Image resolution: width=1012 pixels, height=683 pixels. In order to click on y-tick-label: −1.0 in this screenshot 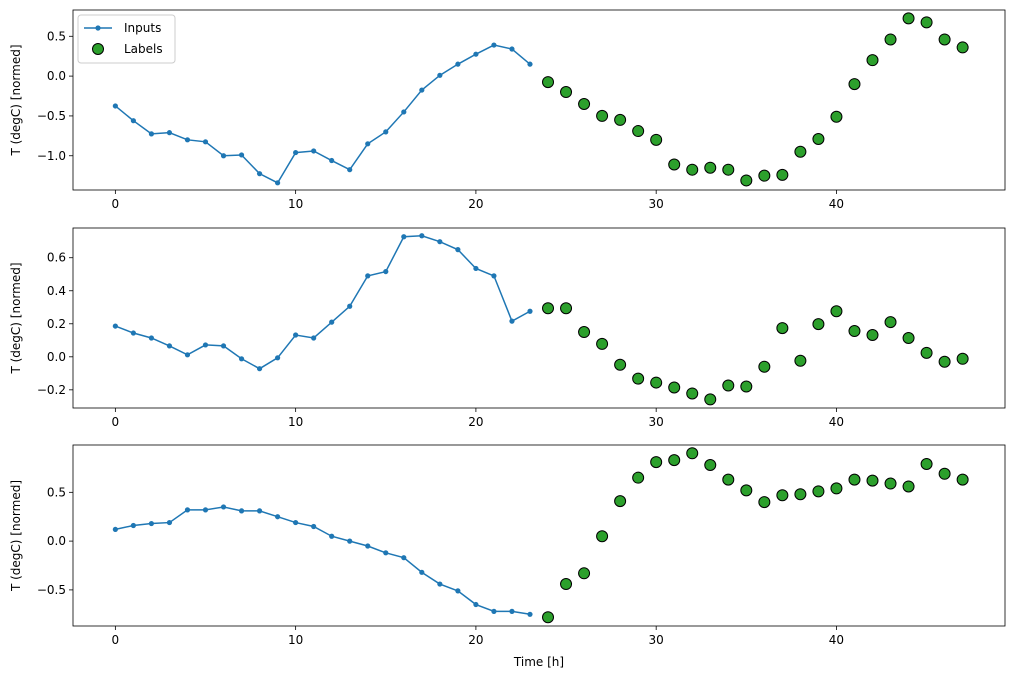, I will do `click(51, 156)`.